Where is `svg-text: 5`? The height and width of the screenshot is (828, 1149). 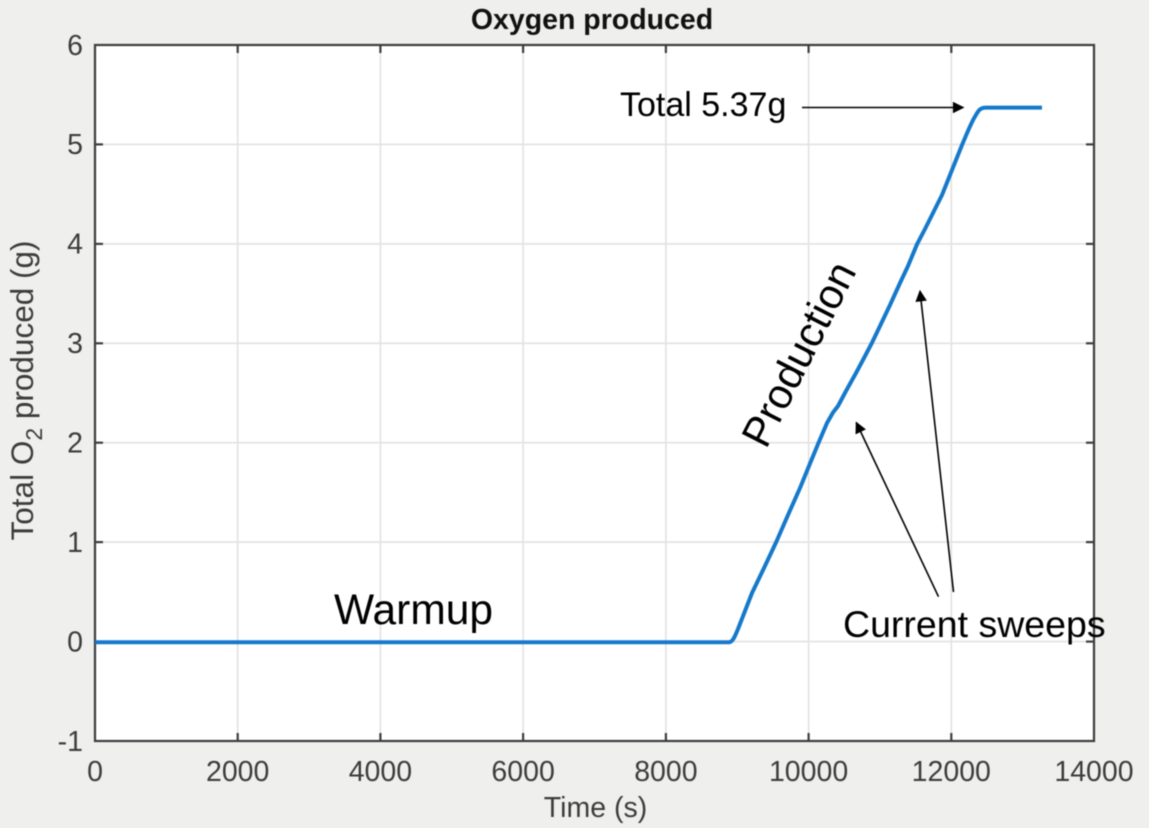 svg-text: 5 is located at coordinates (75, 145).